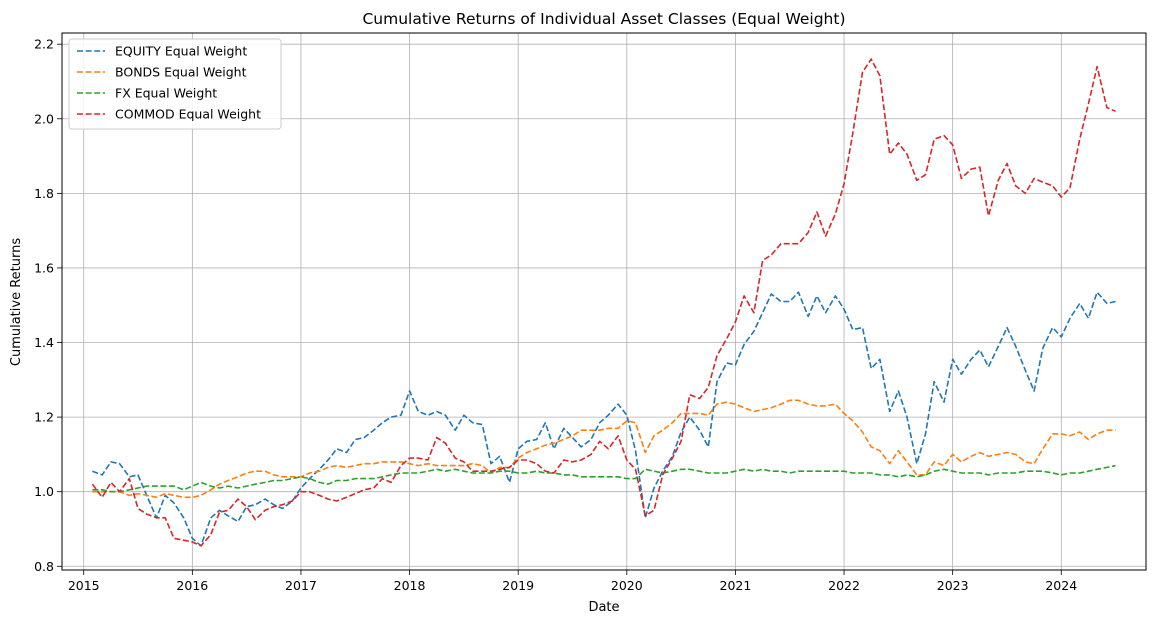  Describe the element at coordinates (16, 302) in the screenshot. I see `y-axis-label: Cumulative Returns` at that location.